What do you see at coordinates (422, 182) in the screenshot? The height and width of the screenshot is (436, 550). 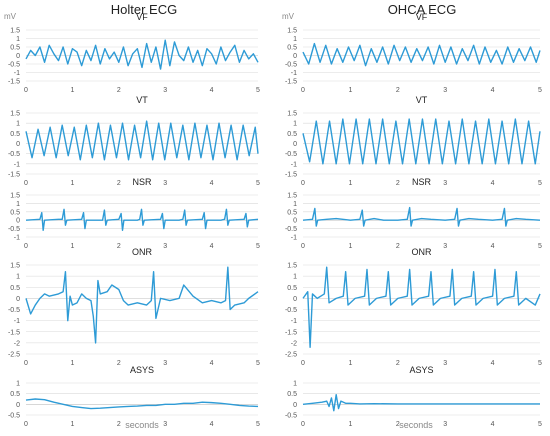 I see `panel-title-ohca-nsr: NSR` at bounding box center [422, 182].